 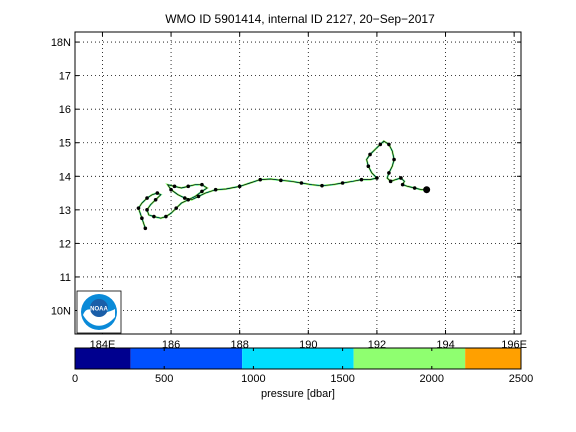 What do you see at coordinates (99, 317) in the screenshot?
I see `logo-wave` at bounding box center [99, 317].